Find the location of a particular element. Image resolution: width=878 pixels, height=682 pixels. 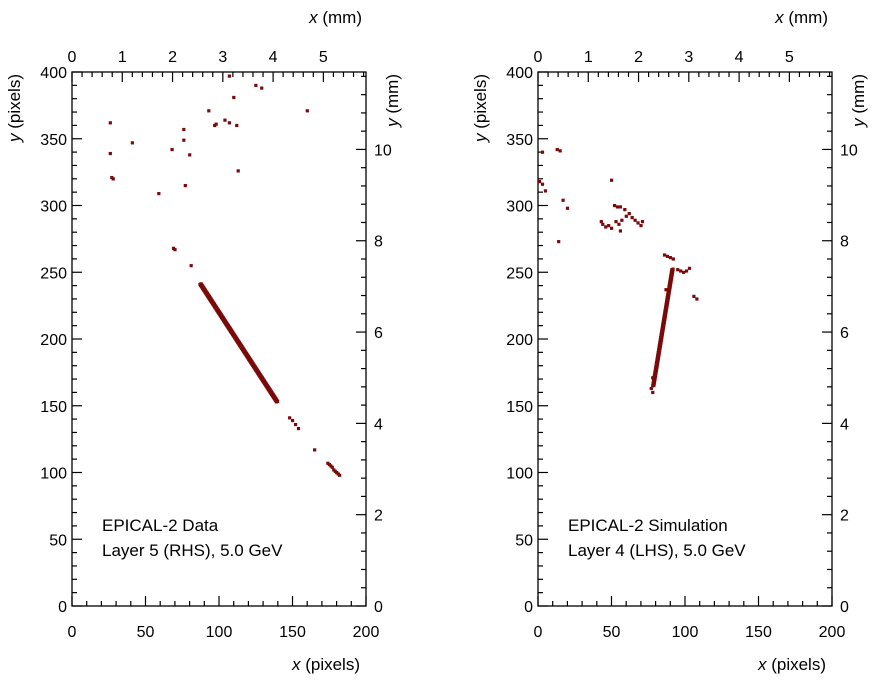

annotation-line-1: EPICAL-2 Simulation is located at coordinates (648, 525).